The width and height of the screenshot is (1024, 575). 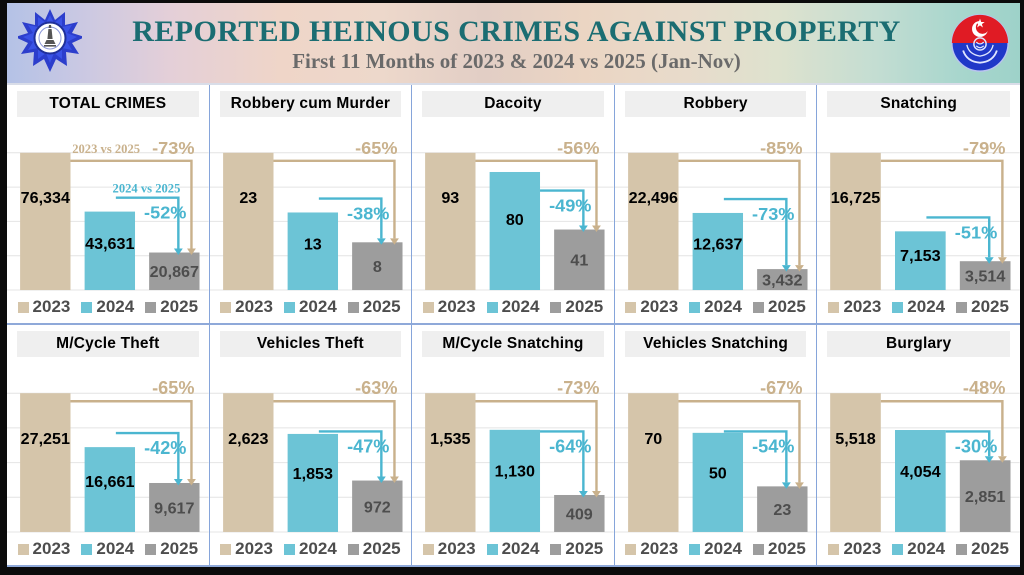 What do you see at coordinates (782, 510) in the screenshot?
I see `value-label-2025: 23` at bounding box center [782, 510].